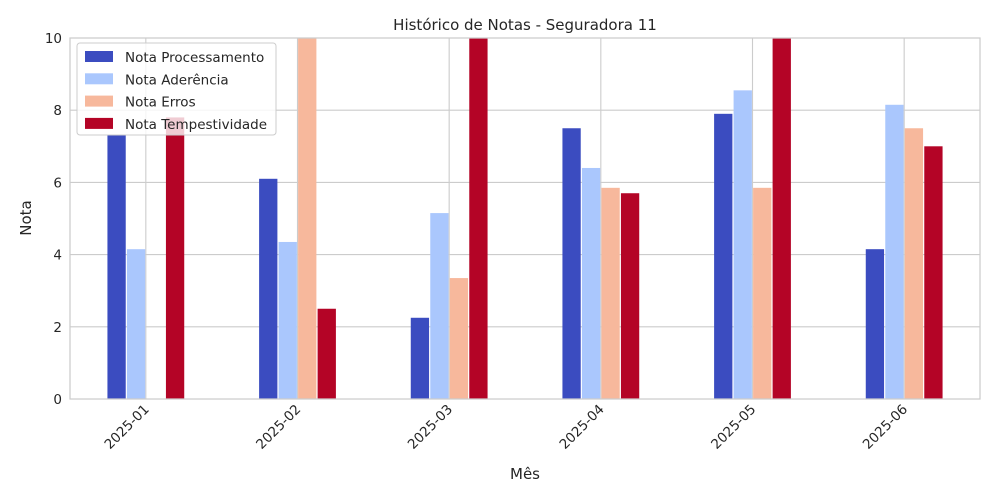 The image size is (1000, 500). What do you see at coordinates (885, 427) in the screenshot?
I see `x-tick-label: 2025-06` at bounding box center [885, 427].